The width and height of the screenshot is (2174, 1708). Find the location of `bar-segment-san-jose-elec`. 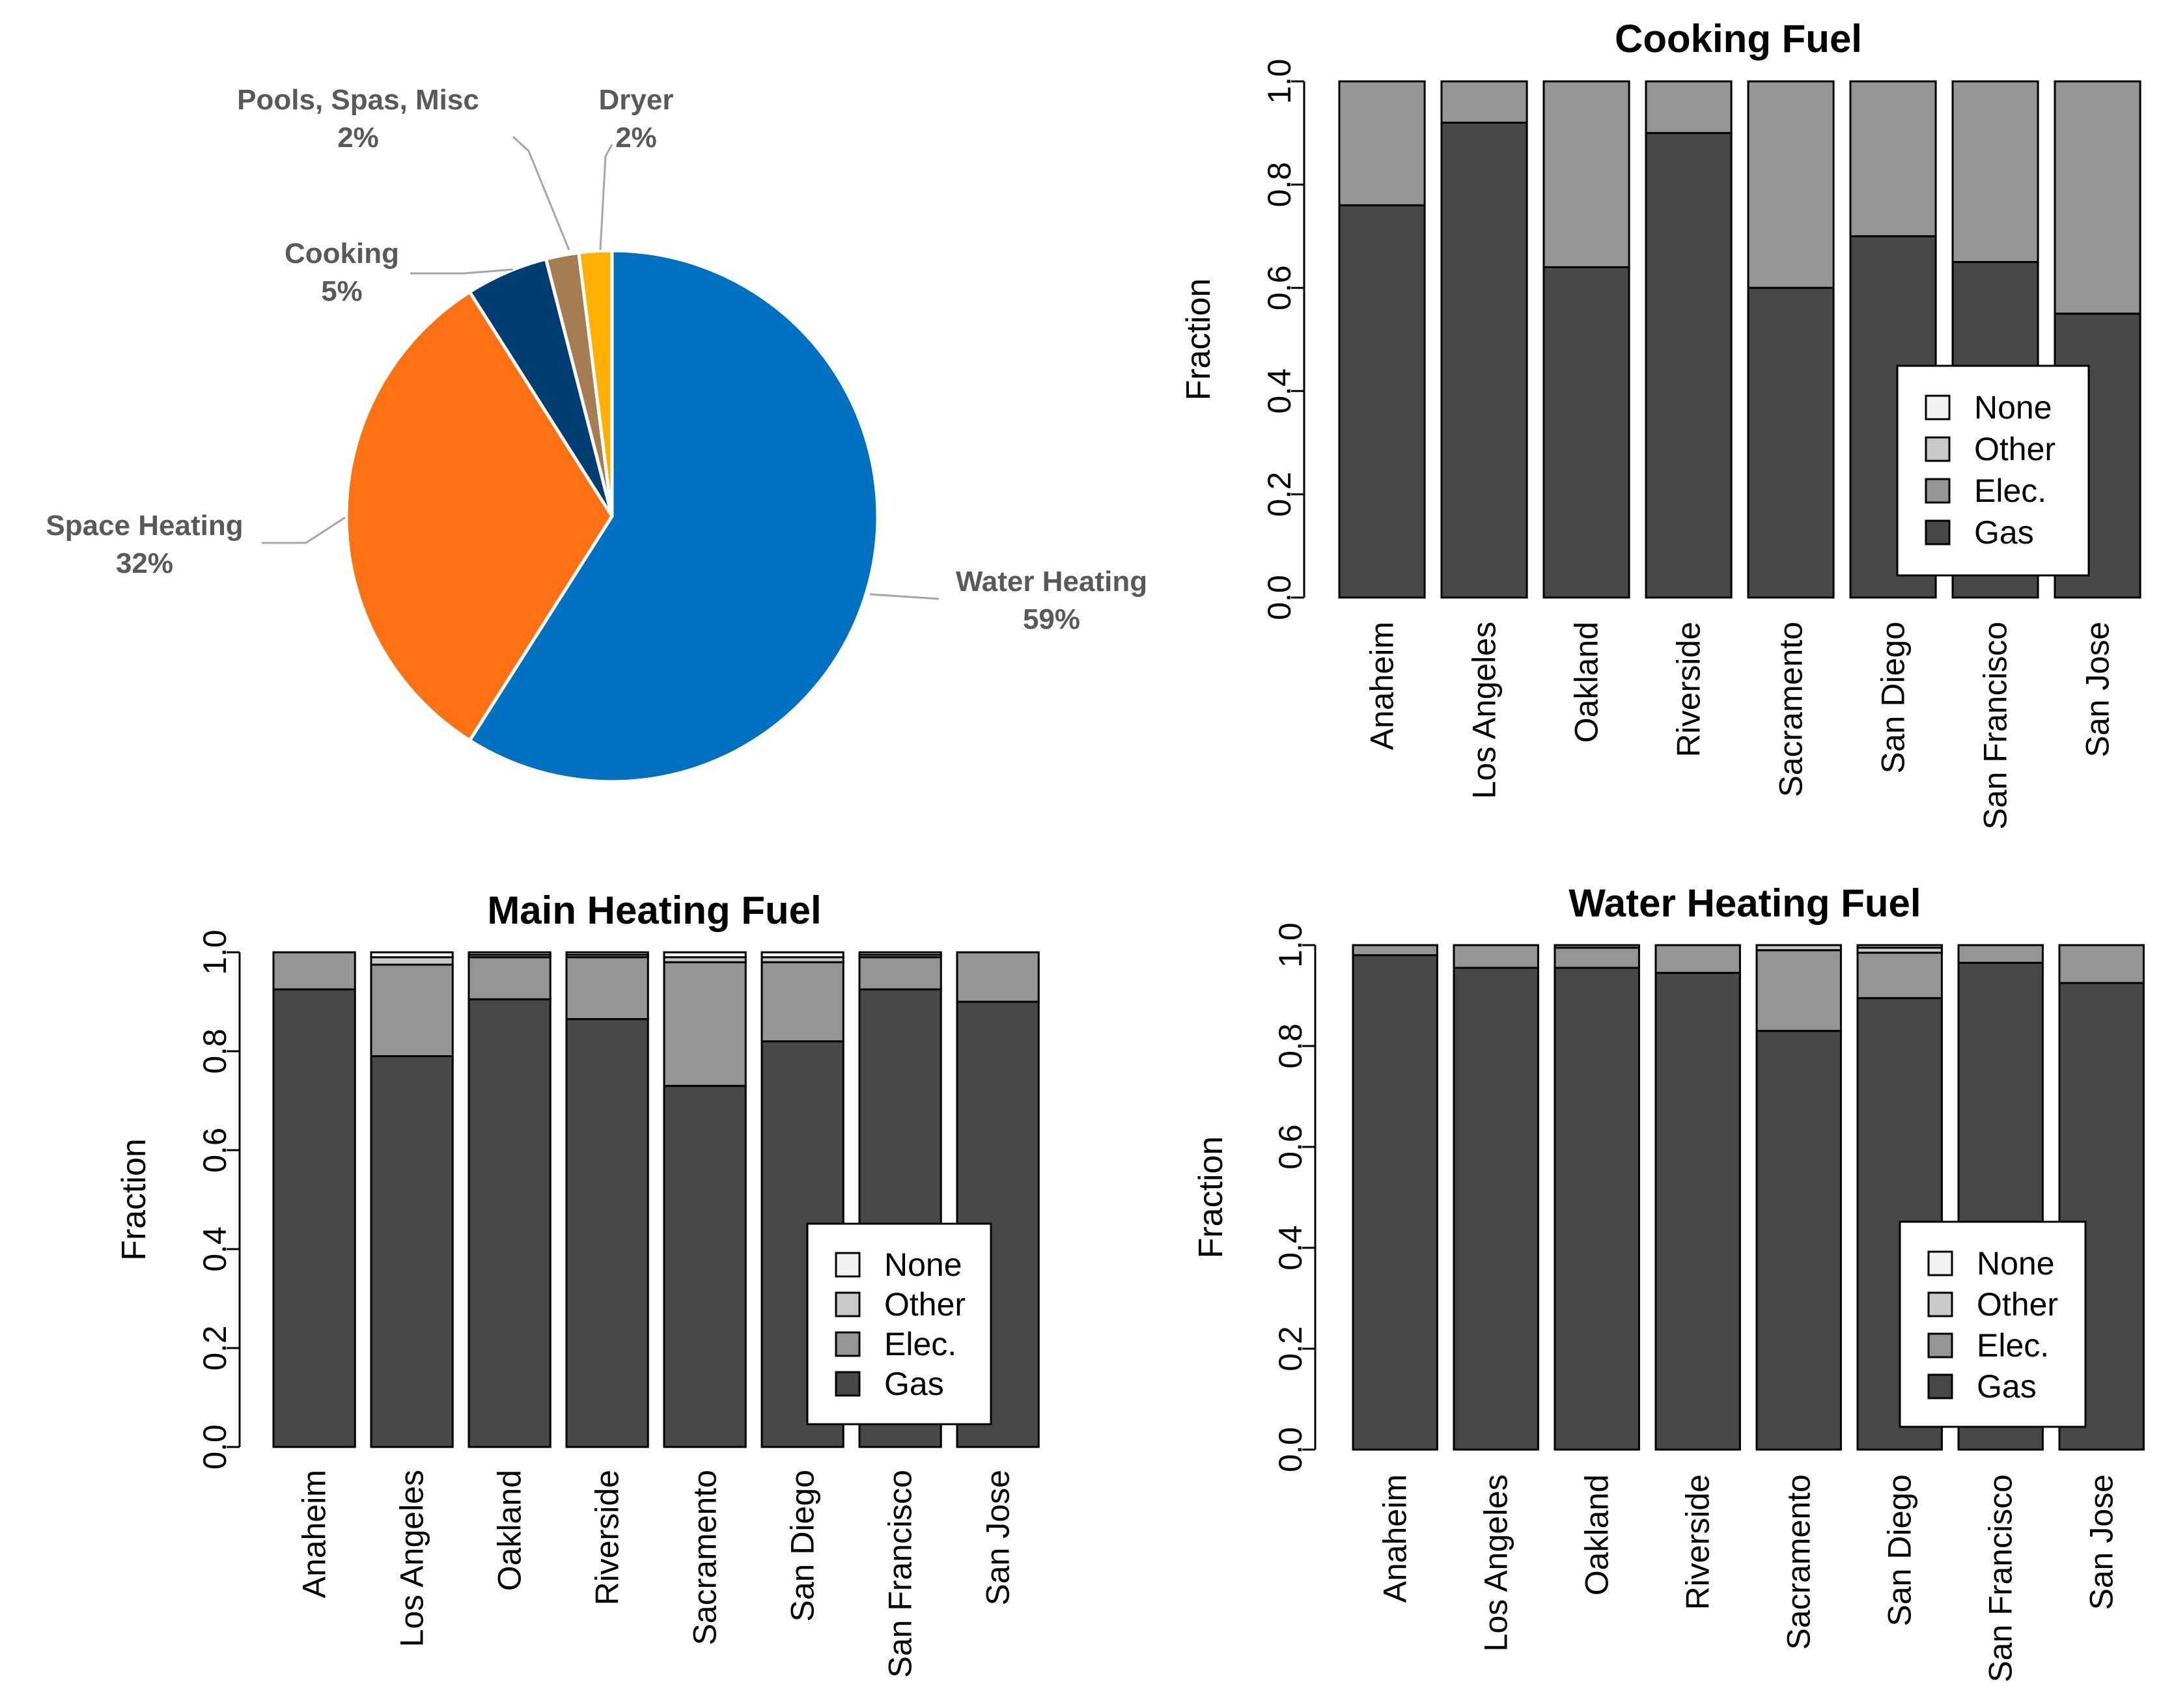

bar-segment-san-jose-elec is located at coordinates (2098, 197).